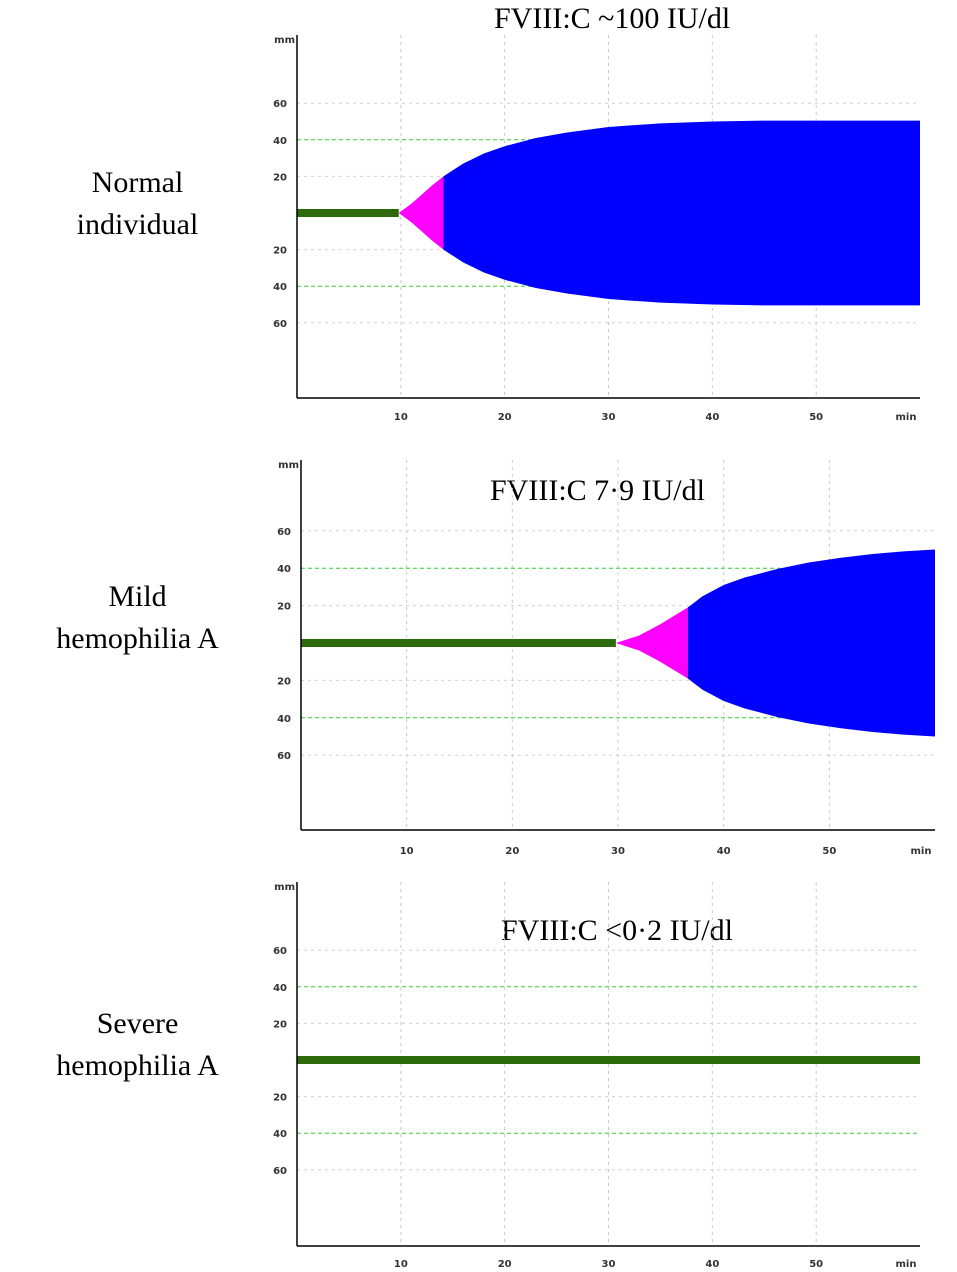 The height and width of the screenshot is (1272, 957). I want to click on row-label-mild: Mild hemophilia A, so click(137, 617).